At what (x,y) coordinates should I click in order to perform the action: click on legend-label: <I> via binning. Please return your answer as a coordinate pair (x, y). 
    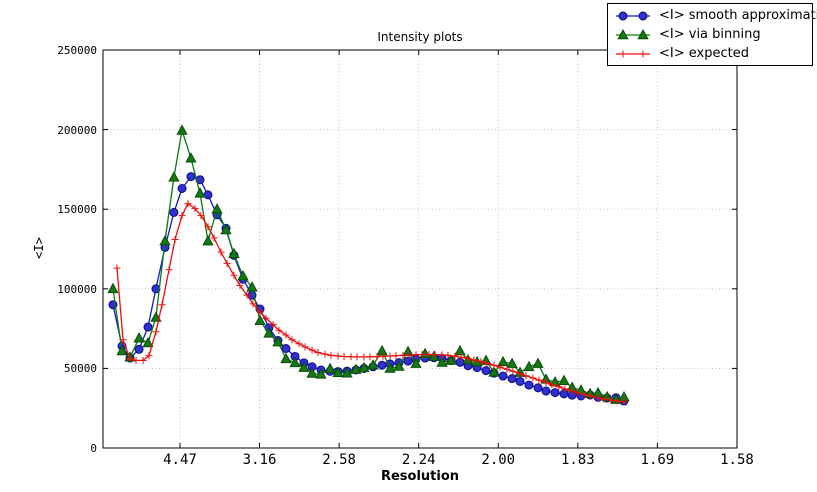
    Looking at the image, I should click on (710, 34).